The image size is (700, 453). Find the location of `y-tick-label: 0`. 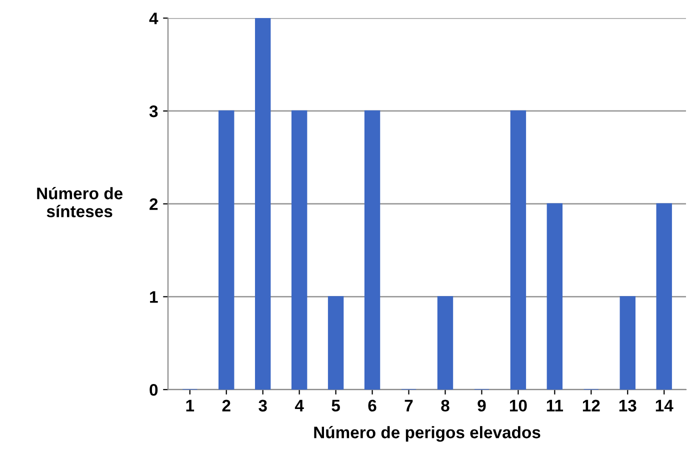

y-tick-label: 0 is located at coordinates (154, 390).